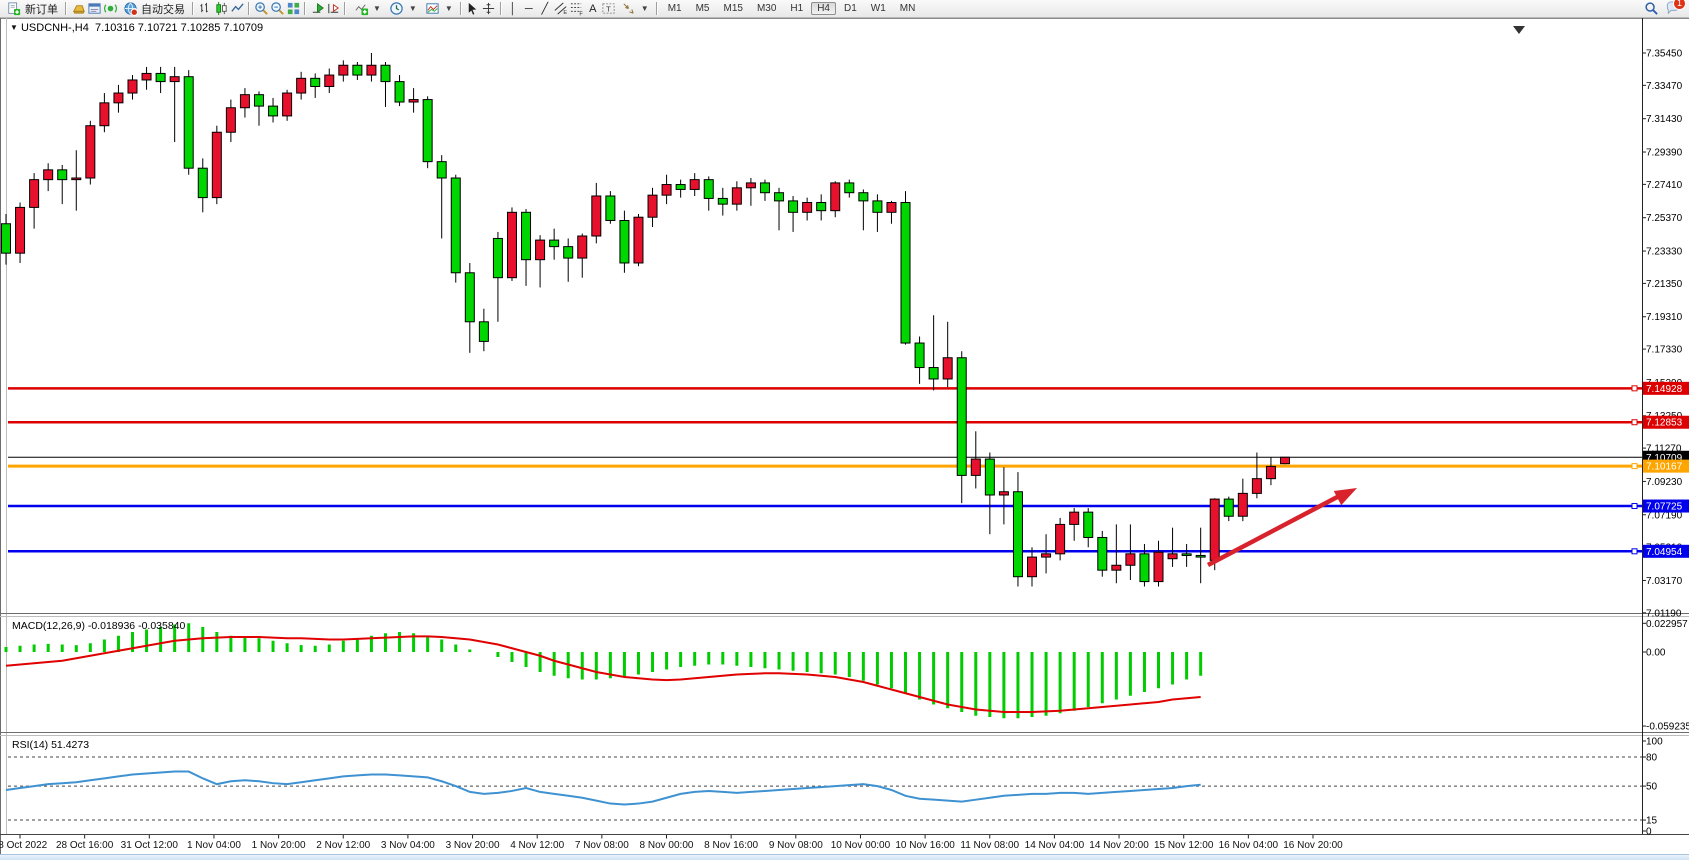  What do you see at coordinates (907, 8) in the screenshot?
I see `timeframe-mn: MN` at bounding box center [907, 8].